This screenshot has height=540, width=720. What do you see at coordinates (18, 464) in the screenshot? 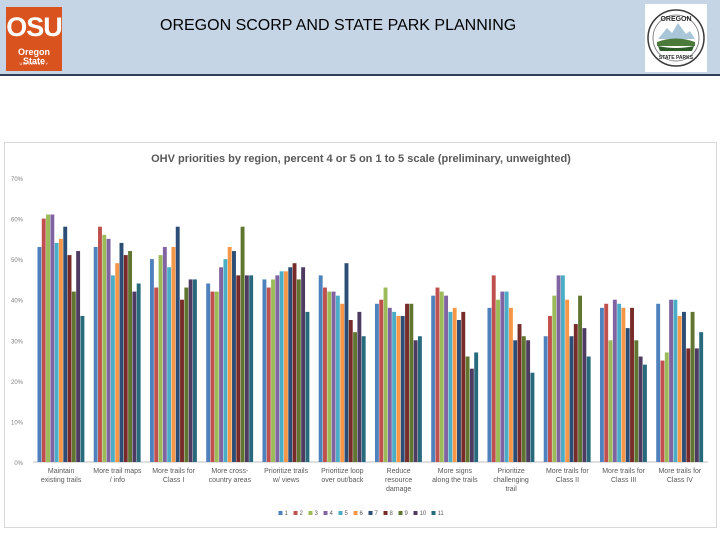
I see `y-tick-label: 0%` at bounding box center [18, 464].